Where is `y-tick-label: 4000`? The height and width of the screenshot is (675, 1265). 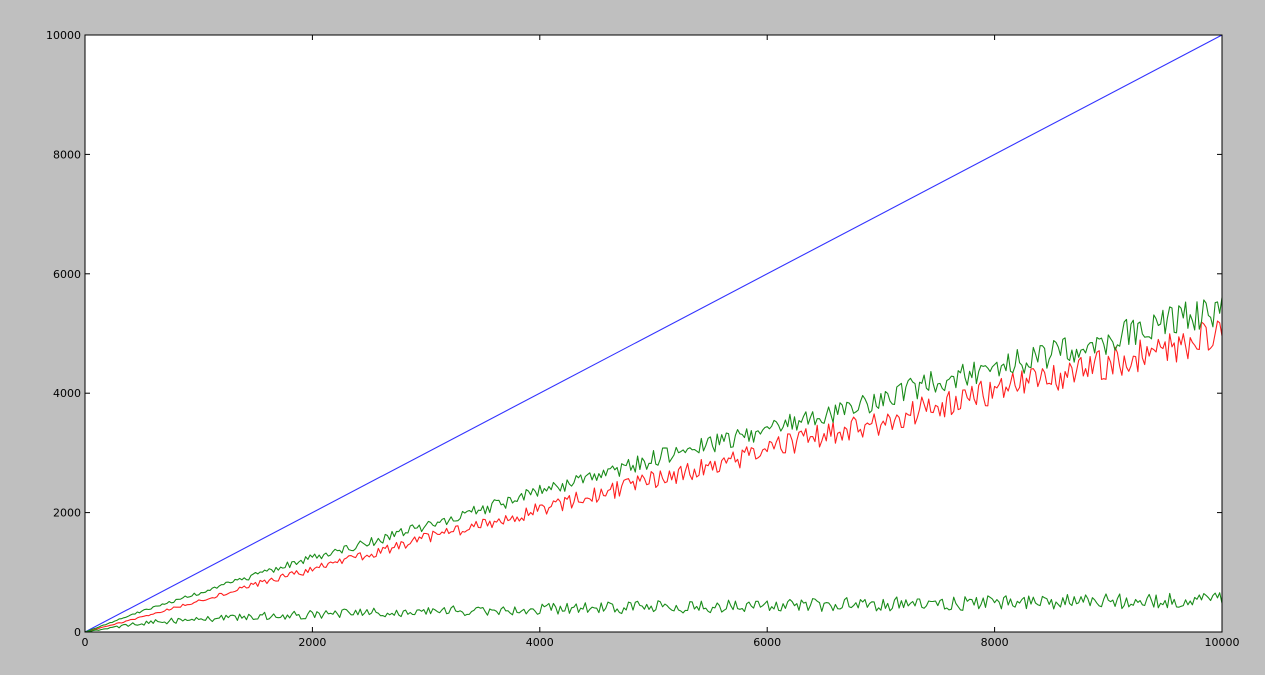 y-tick-label: 4000 is located at coordinates (67, 393).